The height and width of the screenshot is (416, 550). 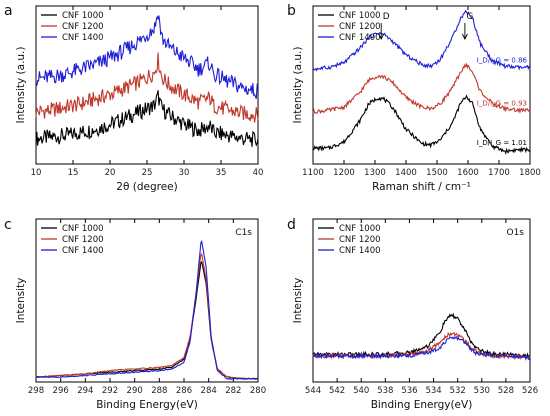 I want to click on x-tick-label: 1800, so click(x=530, y=173).